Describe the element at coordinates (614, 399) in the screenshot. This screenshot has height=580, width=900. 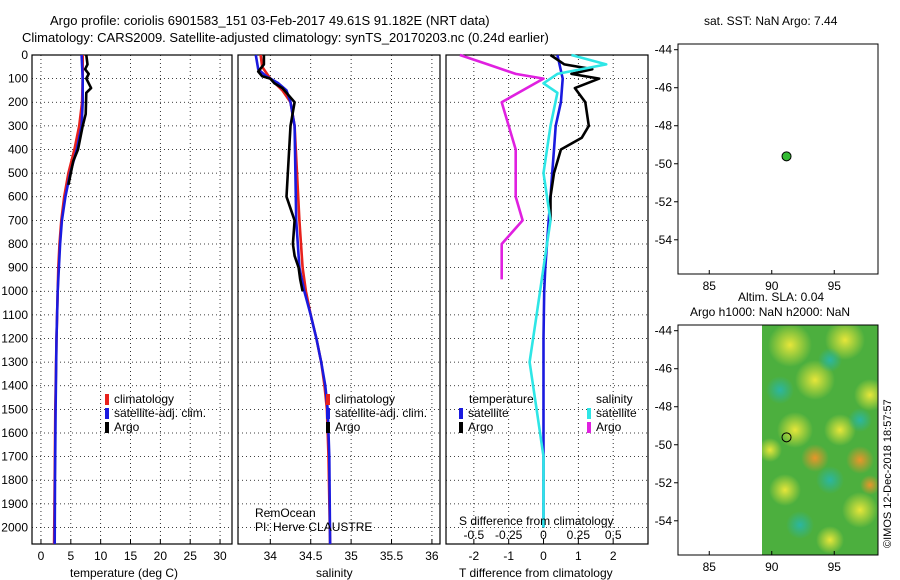
I see `legend-salinity-title: salinity` at that location.